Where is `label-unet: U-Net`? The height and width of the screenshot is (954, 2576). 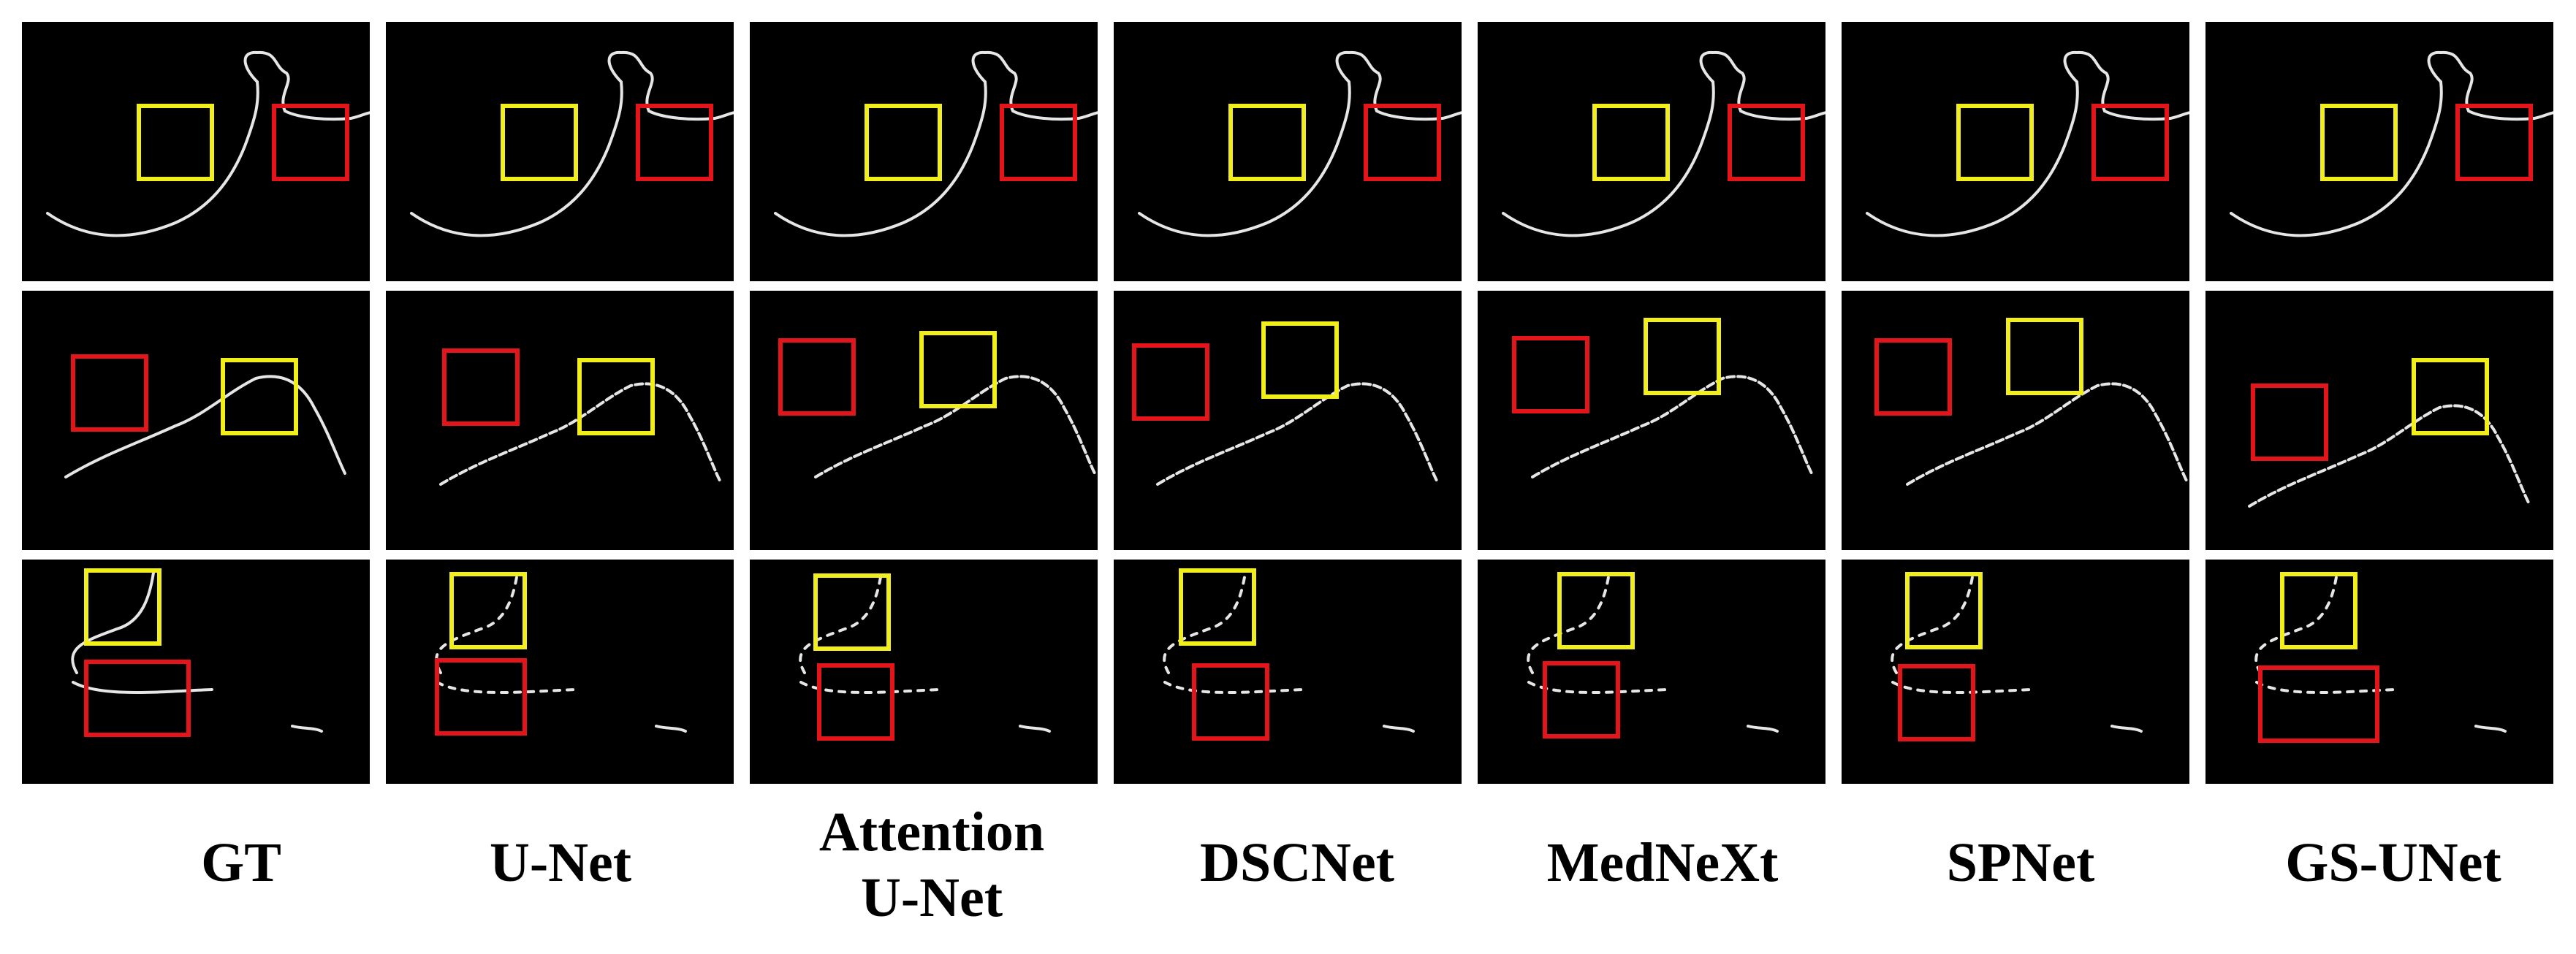
label-unet: U-Net is located at coordinates (560, 862).